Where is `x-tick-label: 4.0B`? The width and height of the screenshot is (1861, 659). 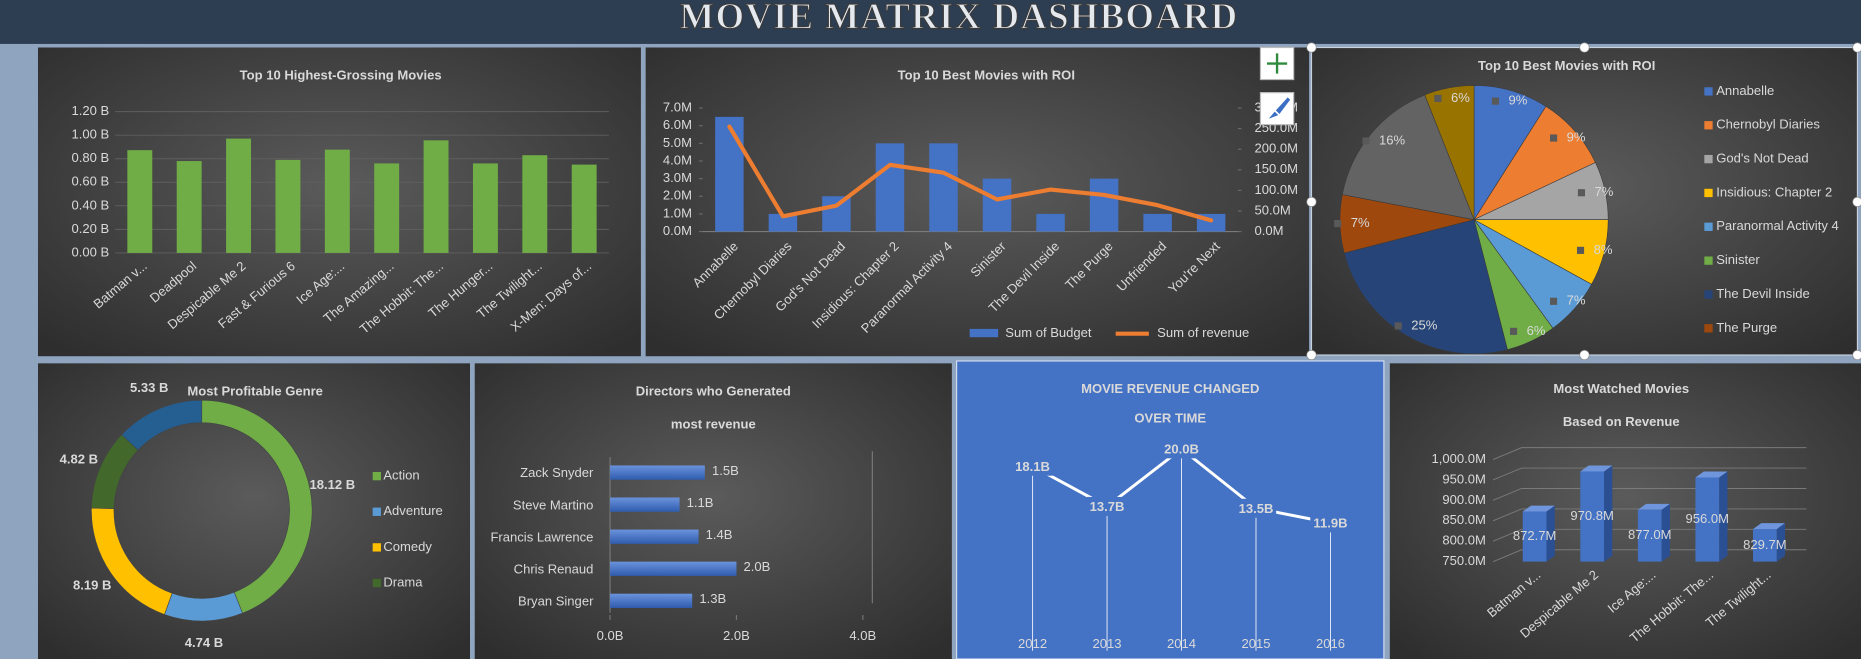
x-tick-label: 4.0B is located at coordinates (862, 635).